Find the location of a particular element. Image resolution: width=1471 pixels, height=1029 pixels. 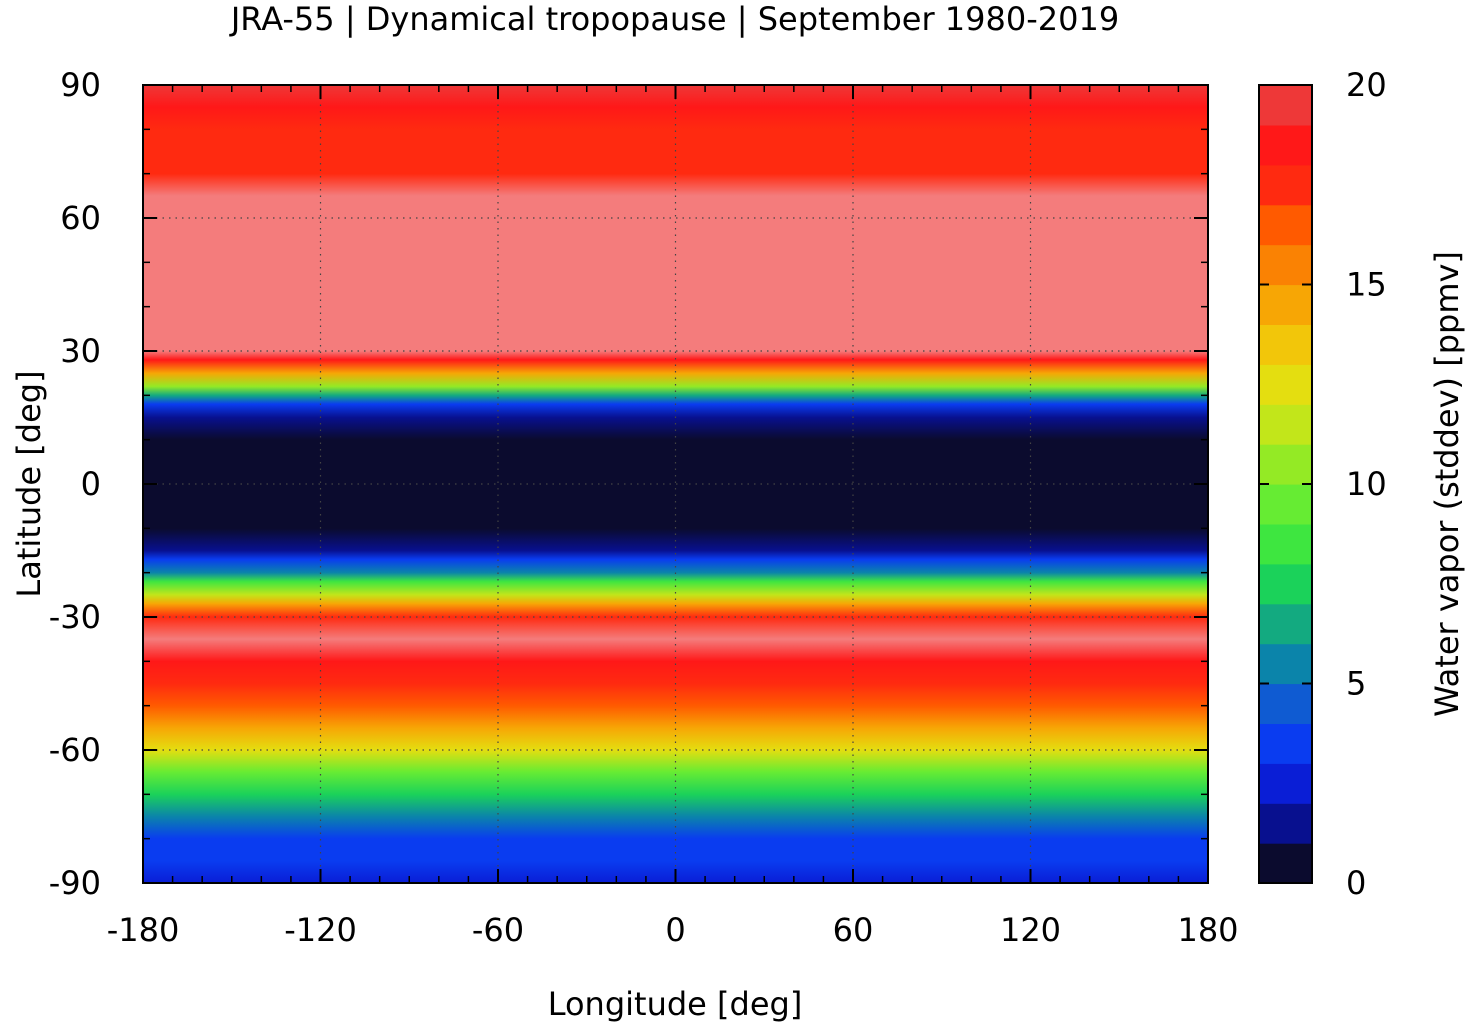

colorbar-tick-label: 0 is located at coordinates (1356, 883).